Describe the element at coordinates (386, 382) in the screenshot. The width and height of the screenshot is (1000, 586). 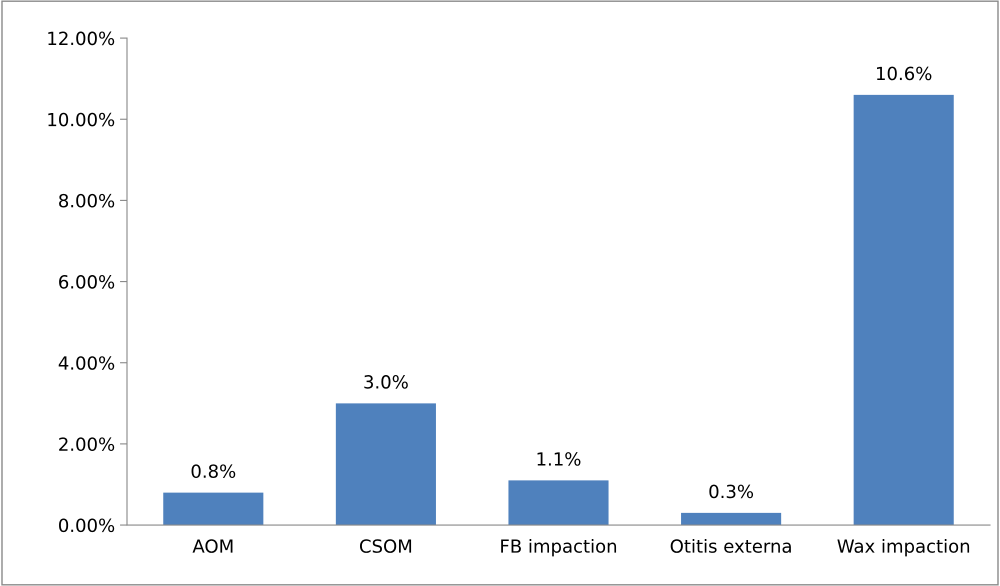
I see `data-label: 3.0%` at that location.